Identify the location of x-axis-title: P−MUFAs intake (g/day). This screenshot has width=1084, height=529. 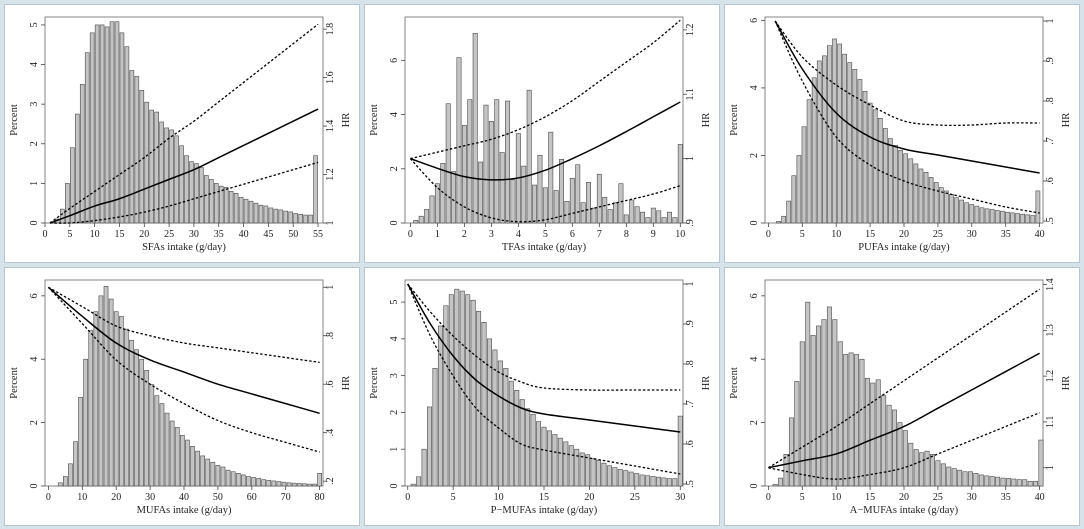
(544, 510).